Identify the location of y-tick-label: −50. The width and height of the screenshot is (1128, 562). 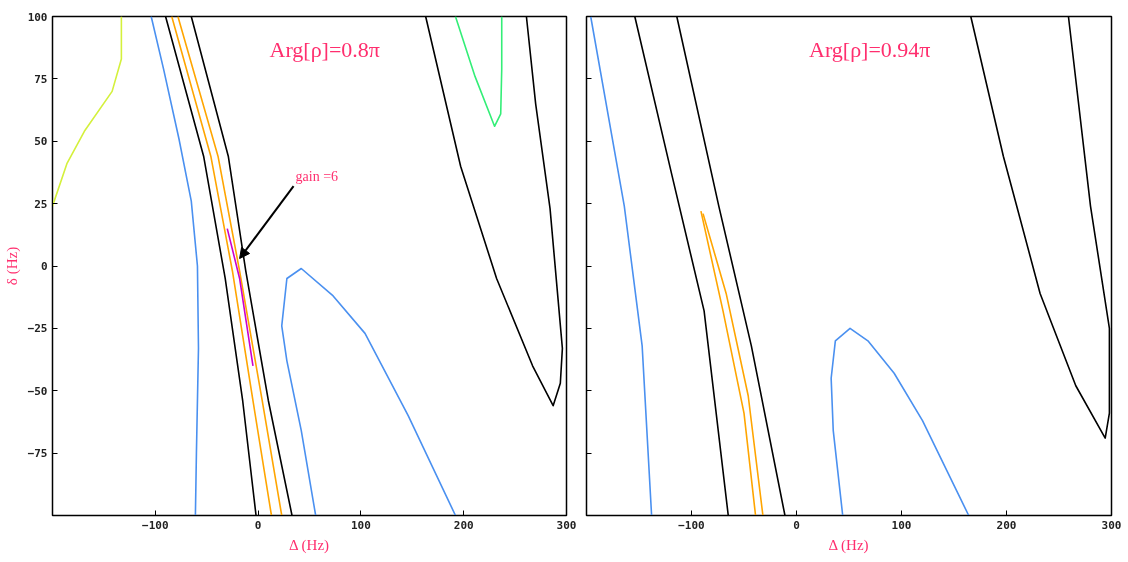
(37, 391).